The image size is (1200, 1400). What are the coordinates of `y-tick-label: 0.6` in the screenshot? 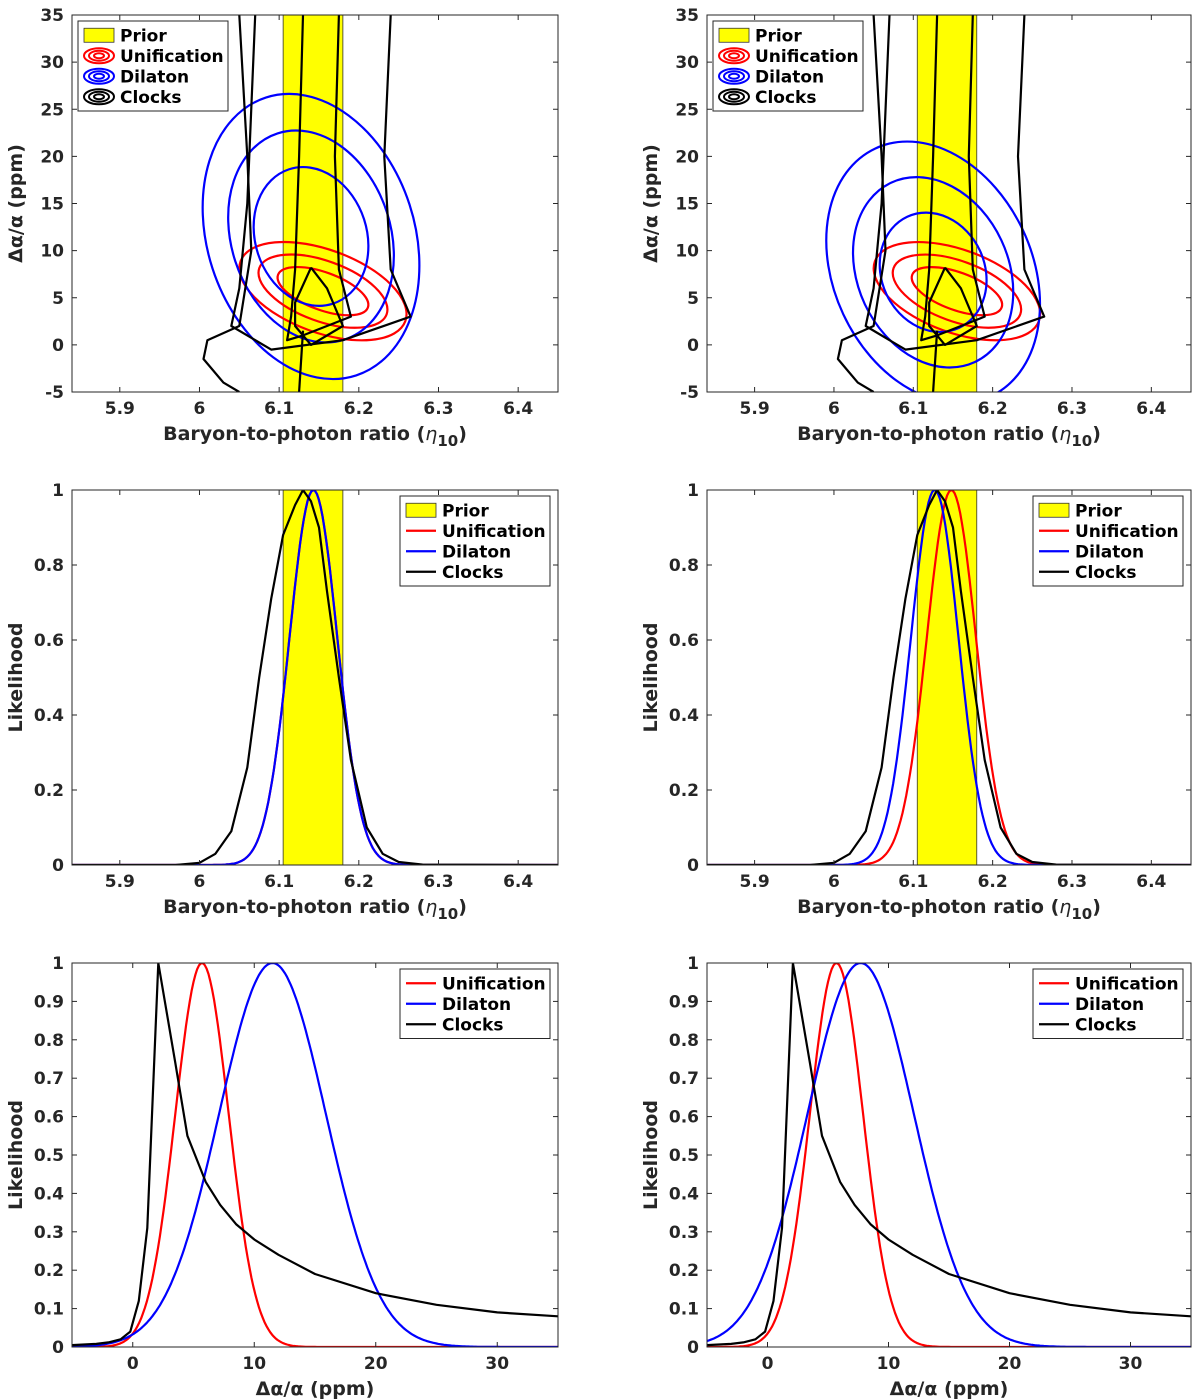 It's located at (49, 641).